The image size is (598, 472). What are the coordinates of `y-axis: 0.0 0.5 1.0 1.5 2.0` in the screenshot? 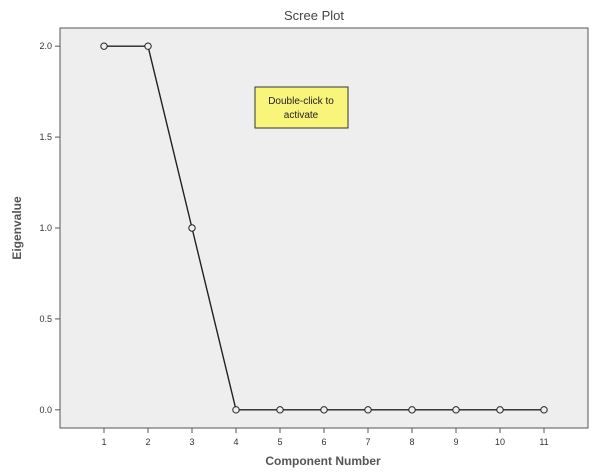 It's located at (49, 228).